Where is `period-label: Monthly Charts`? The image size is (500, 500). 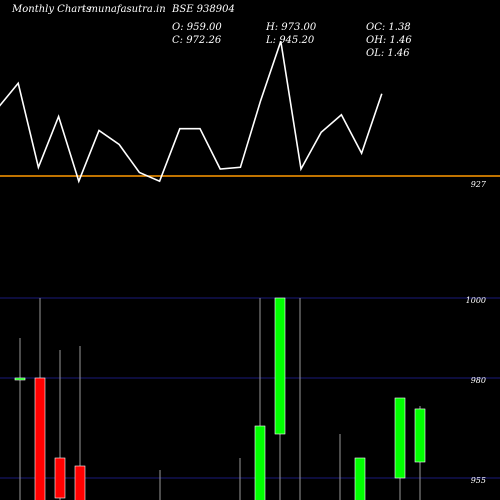 period-label: Monthly Charts is located at coordinates (52, 9).